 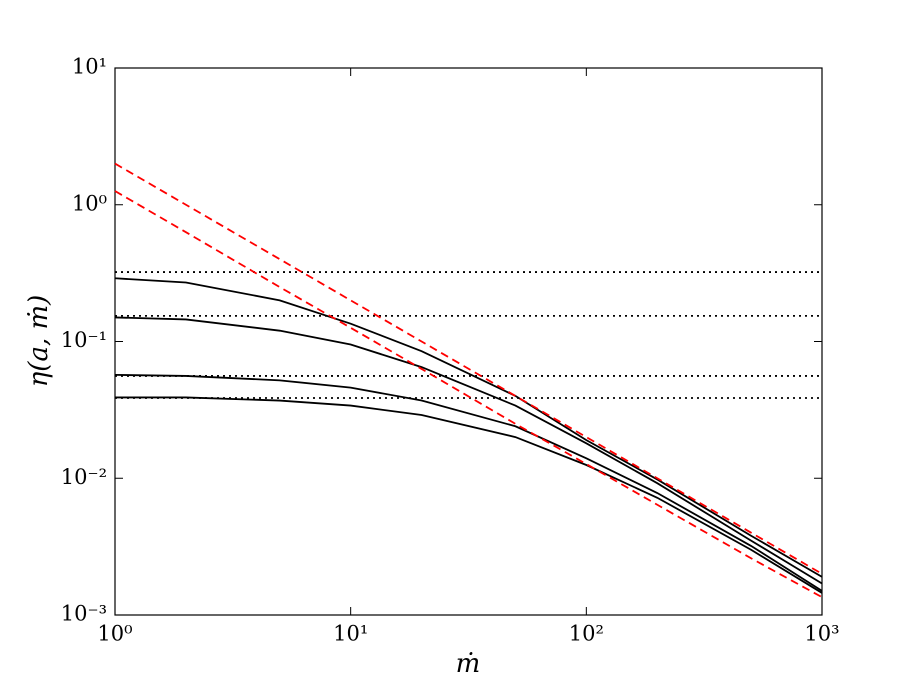 I want to click on y-tick-label: 10⁻¹, so click(x=84, y=340).